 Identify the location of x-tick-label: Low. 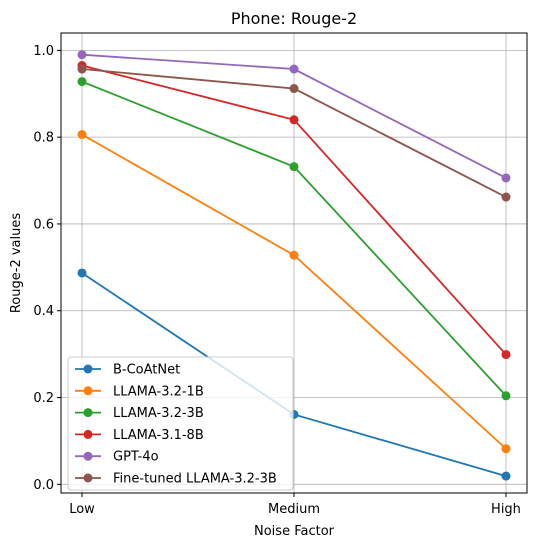
(82, 509).